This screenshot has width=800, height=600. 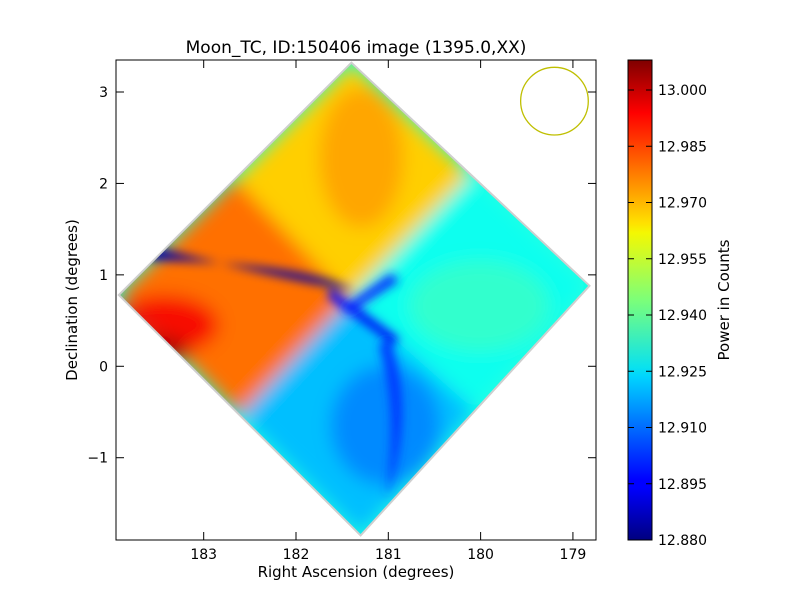 I want to click on west-lobe-core, so click(x=479, y=305).